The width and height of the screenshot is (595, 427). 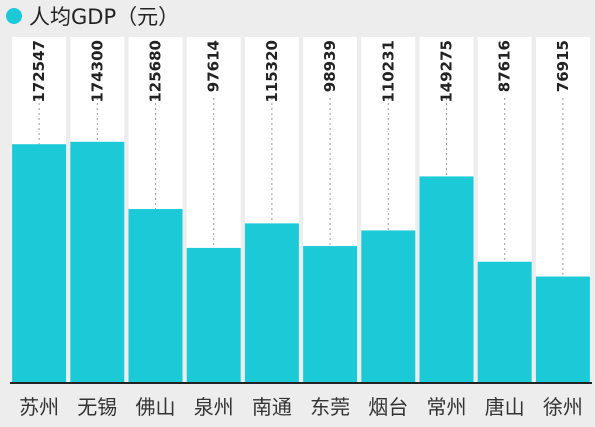 I want to click on value-label: 98939, so click(x=330, y=66).